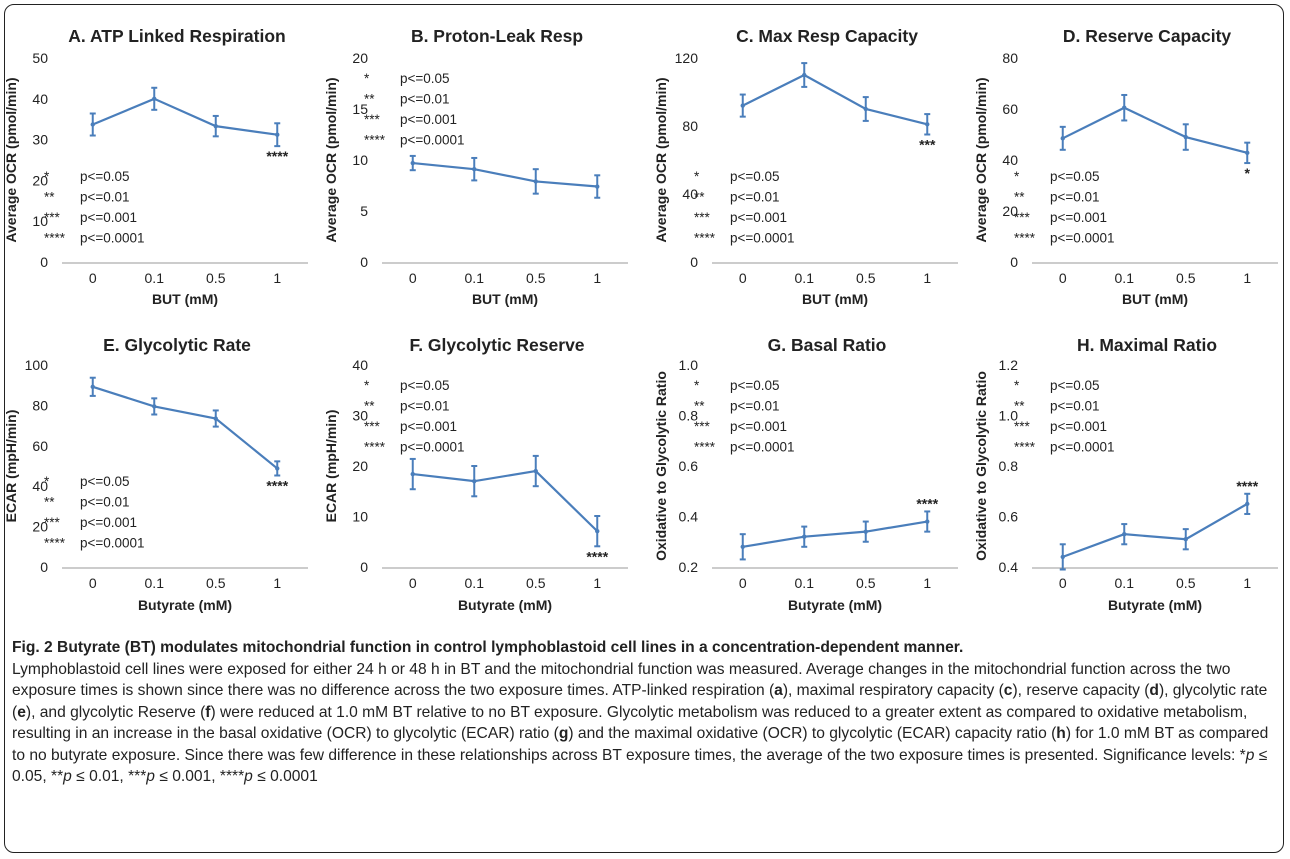 The image size is (1290, 859). Describe the element at coordinates (835, 605) in the screenshot. I see `x-axis-label: Butyrate (mM)` at that location.